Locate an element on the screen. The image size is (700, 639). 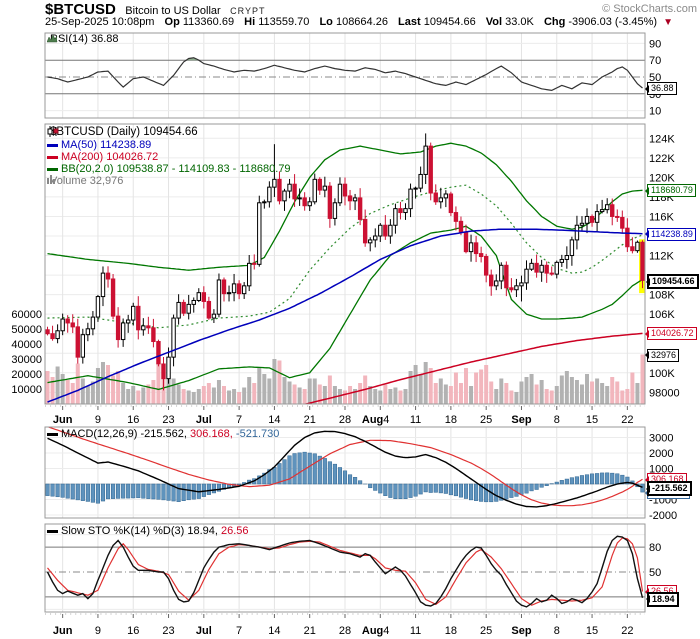
change-value: -3906.03 (-3.45%) is located at coordinates (613, 22).